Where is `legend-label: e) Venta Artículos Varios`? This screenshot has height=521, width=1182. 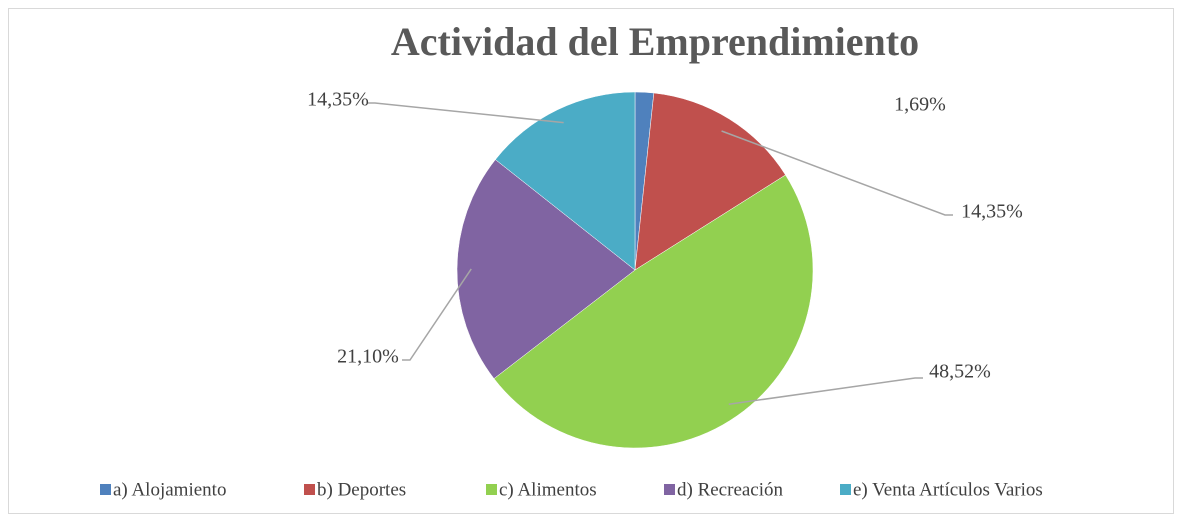 legend-label: e) Venta Artículos Varios is located at coordinates (948, 489).